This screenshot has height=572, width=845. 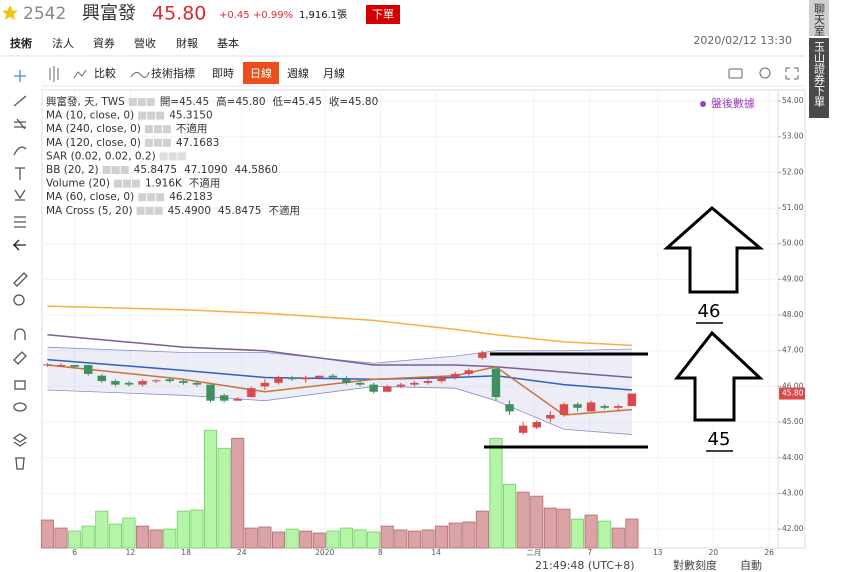 What do you see at coordinates (20, 385) in the screenshot?
I see `lock-tool` at bounding box center [20, 385].